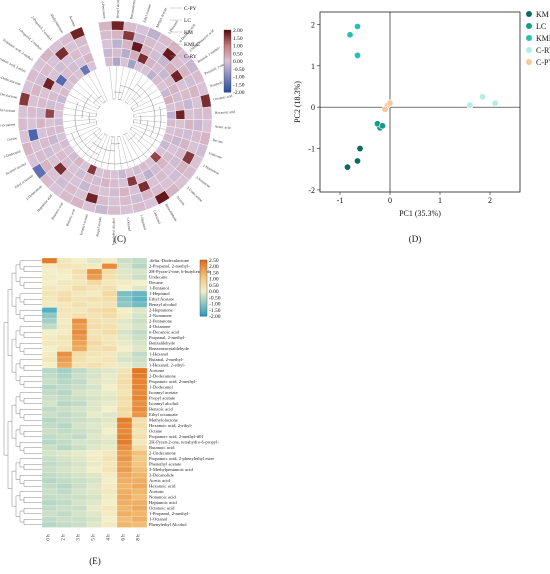 Image resolution: width=550 pixels, height=574 pixels. Describe the element at coordinates (223, 98) in the screenshot. I see `compound-label: Octanoic acid` at that location.